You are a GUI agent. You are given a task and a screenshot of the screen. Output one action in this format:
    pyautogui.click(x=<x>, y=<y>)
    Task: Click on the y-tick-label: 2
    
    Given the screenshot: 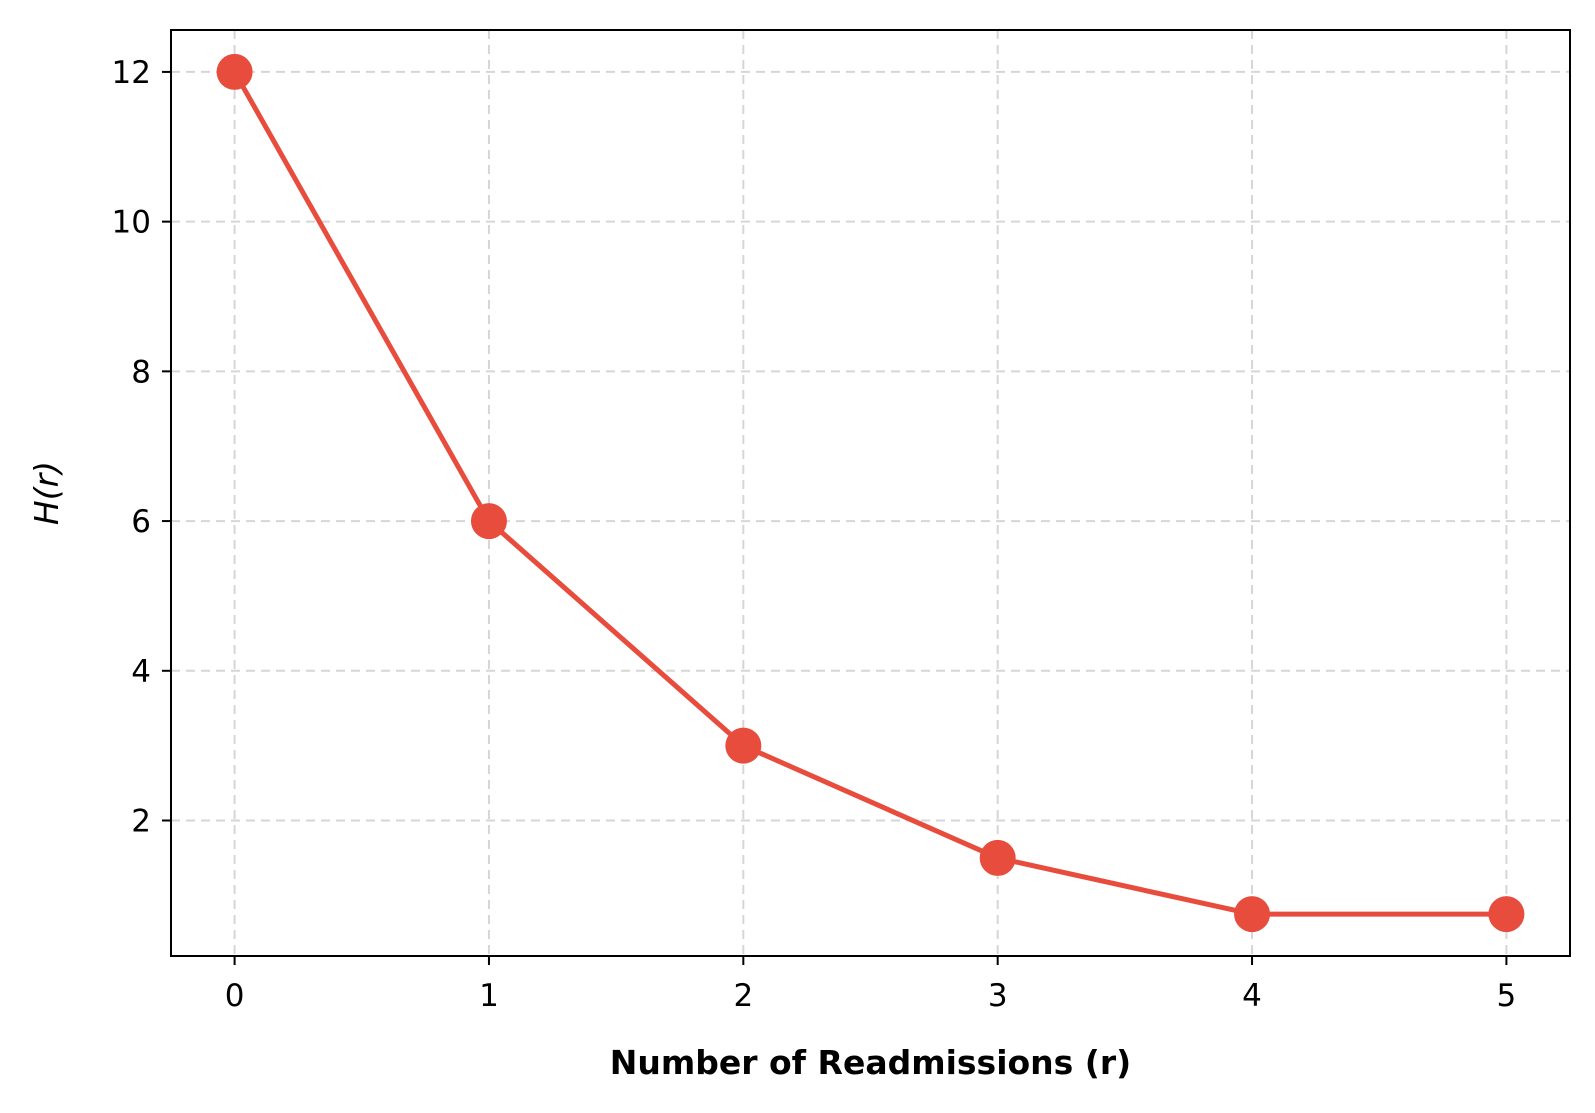 What is the action you would take?
    pyautogui.click(x=141, y=822)
    